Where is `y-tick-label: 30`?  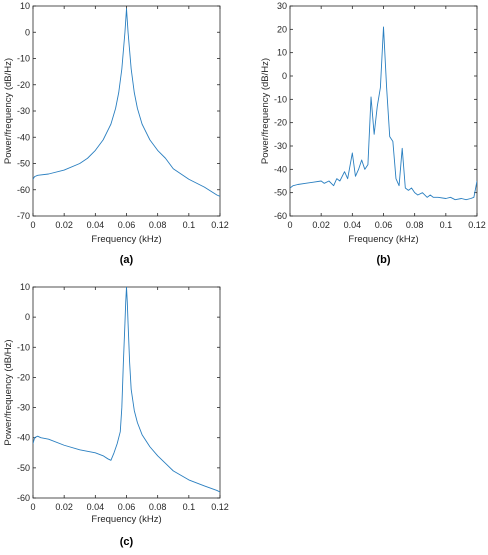
y-tick-label: 30 is located at coordinates (282, 6).